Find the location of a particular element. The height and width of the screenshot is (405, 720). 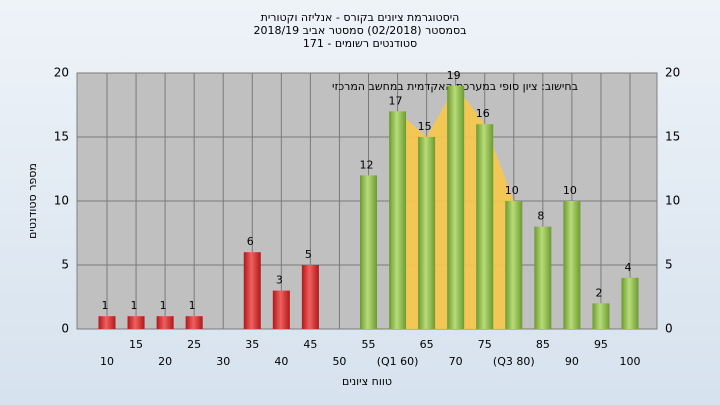

x-tick-label: 15 is located at coordinates (136, 344).